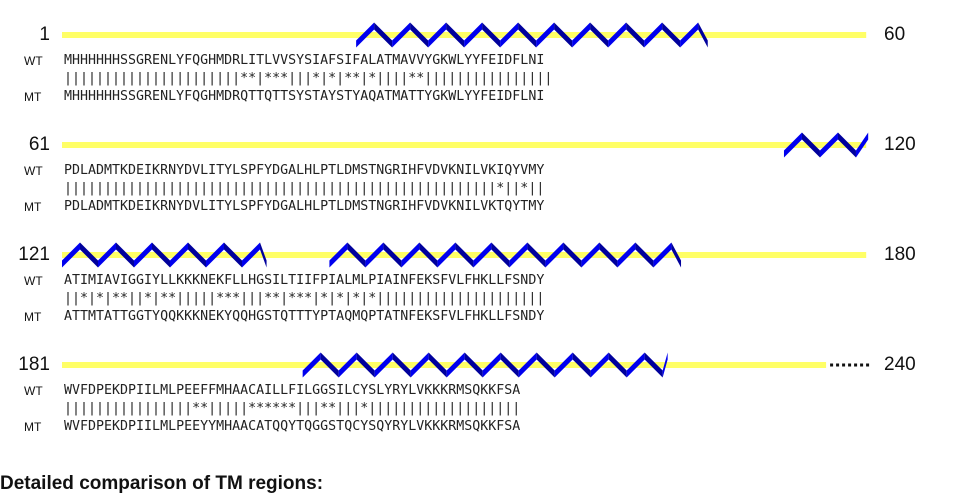 This screenshot has height=496, width=957. What do you see at coordinates (39, 144) in the screenshot?
I see `start-position: 61` at bounding box center [39, 144].